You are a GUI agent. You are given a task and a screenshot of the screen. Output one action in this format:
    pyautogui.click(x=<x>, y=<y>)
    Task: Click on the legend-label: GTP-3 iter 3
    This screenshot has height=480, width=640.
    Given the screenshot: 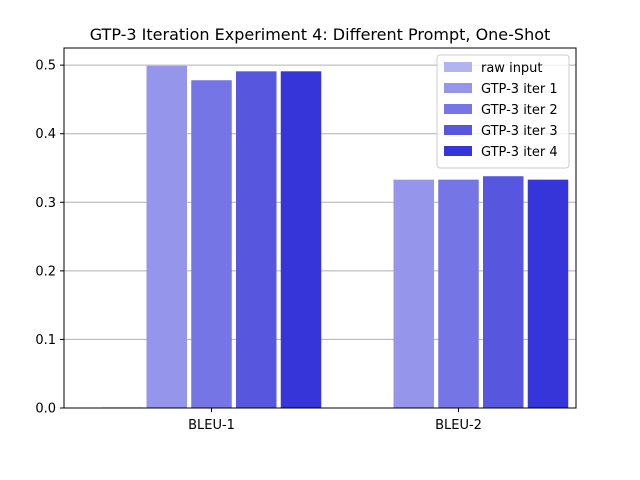 What is the action you would take?
    pyautogui.click(x=519, y=131)
    